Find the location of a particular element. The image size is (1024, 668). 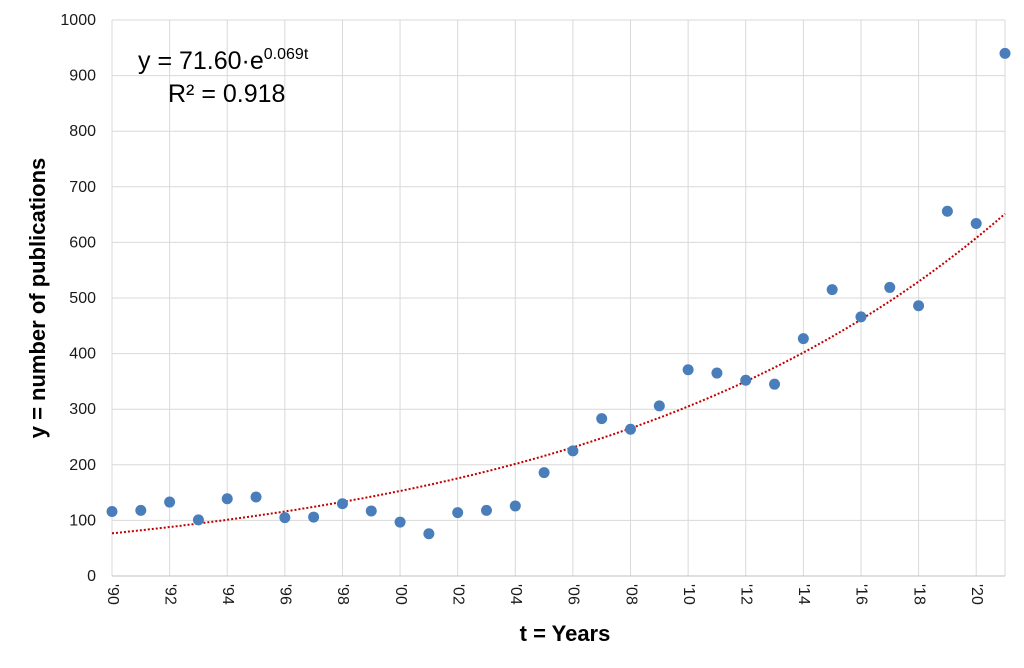

x-tick-label: '90 is located at coordinates (112, 594).